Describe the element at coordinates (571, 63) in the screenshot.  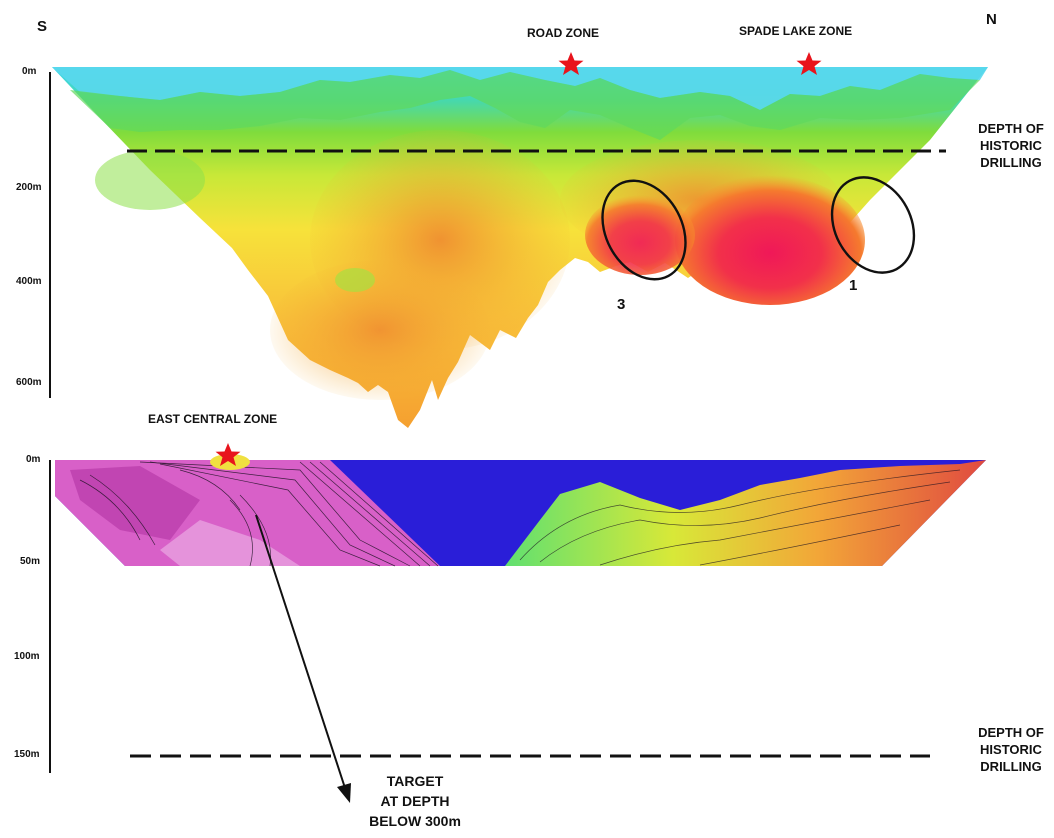
I see `road-zone-star` at that location.